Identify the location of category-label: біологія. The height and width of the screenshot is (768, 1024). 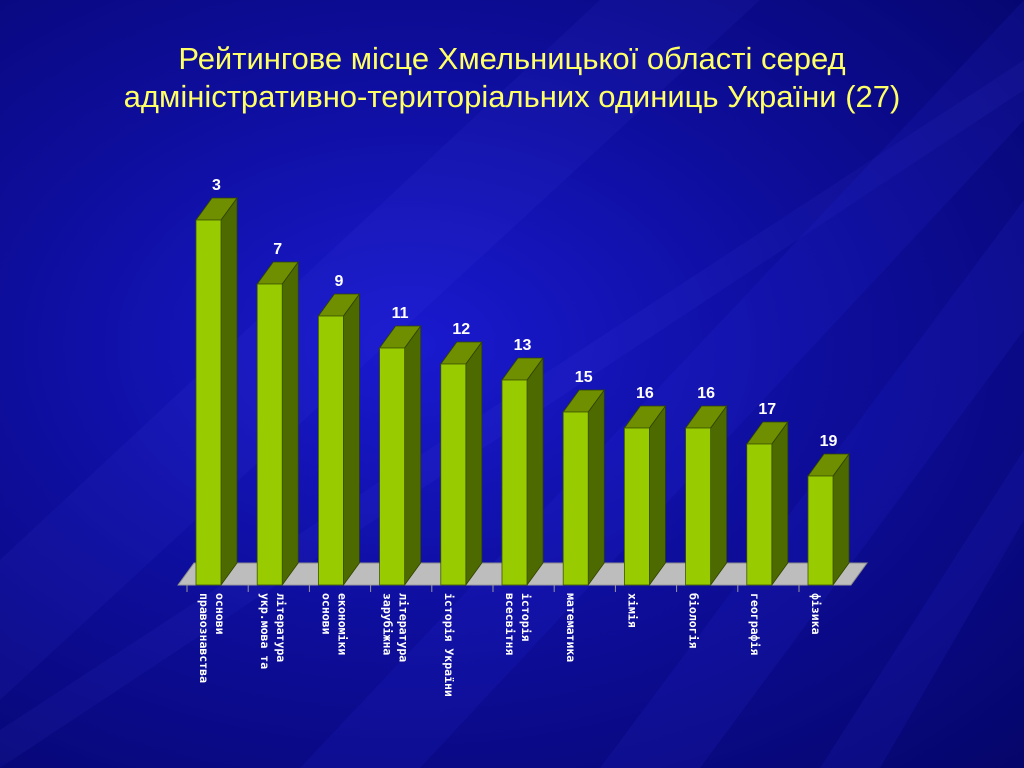
(694, 620).